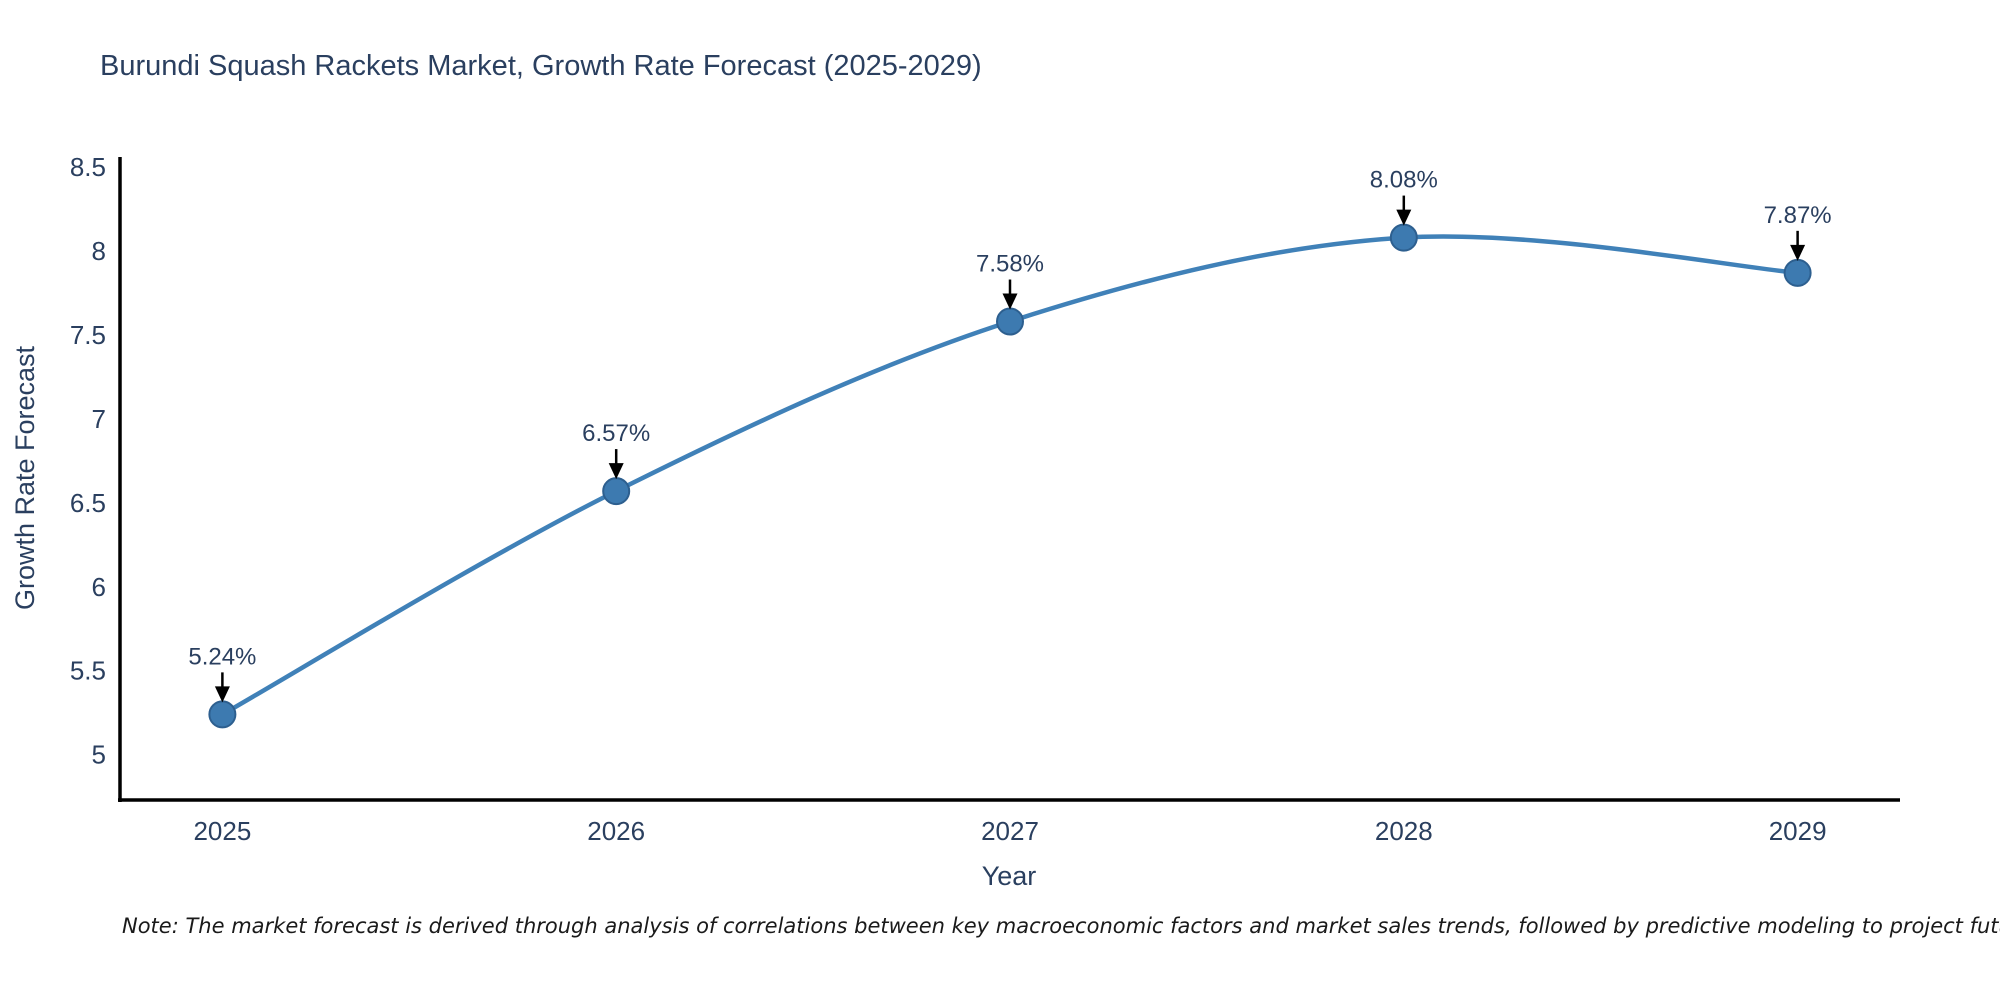 Image resolution: width=2000 pixels, height=1000 pixels. Describe the element at coordinates (616, 831) in the screenshot. I see `x-tick-label: 2026` at that location.